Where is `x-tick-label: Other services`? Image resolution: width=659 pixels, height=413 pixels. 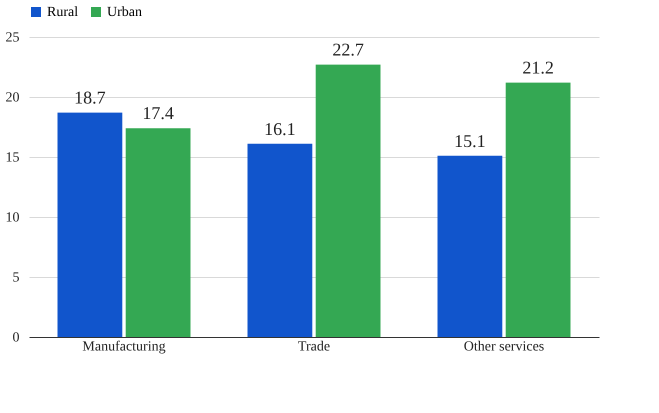
x-tick-label: Other services is located at coordinates (504, 347).